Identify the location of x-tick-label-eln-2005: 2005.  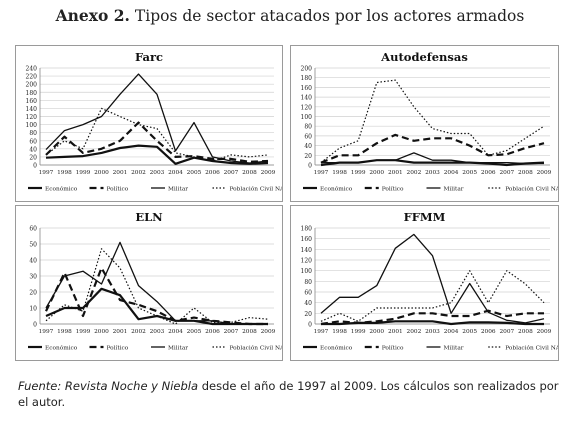
(194, 332).